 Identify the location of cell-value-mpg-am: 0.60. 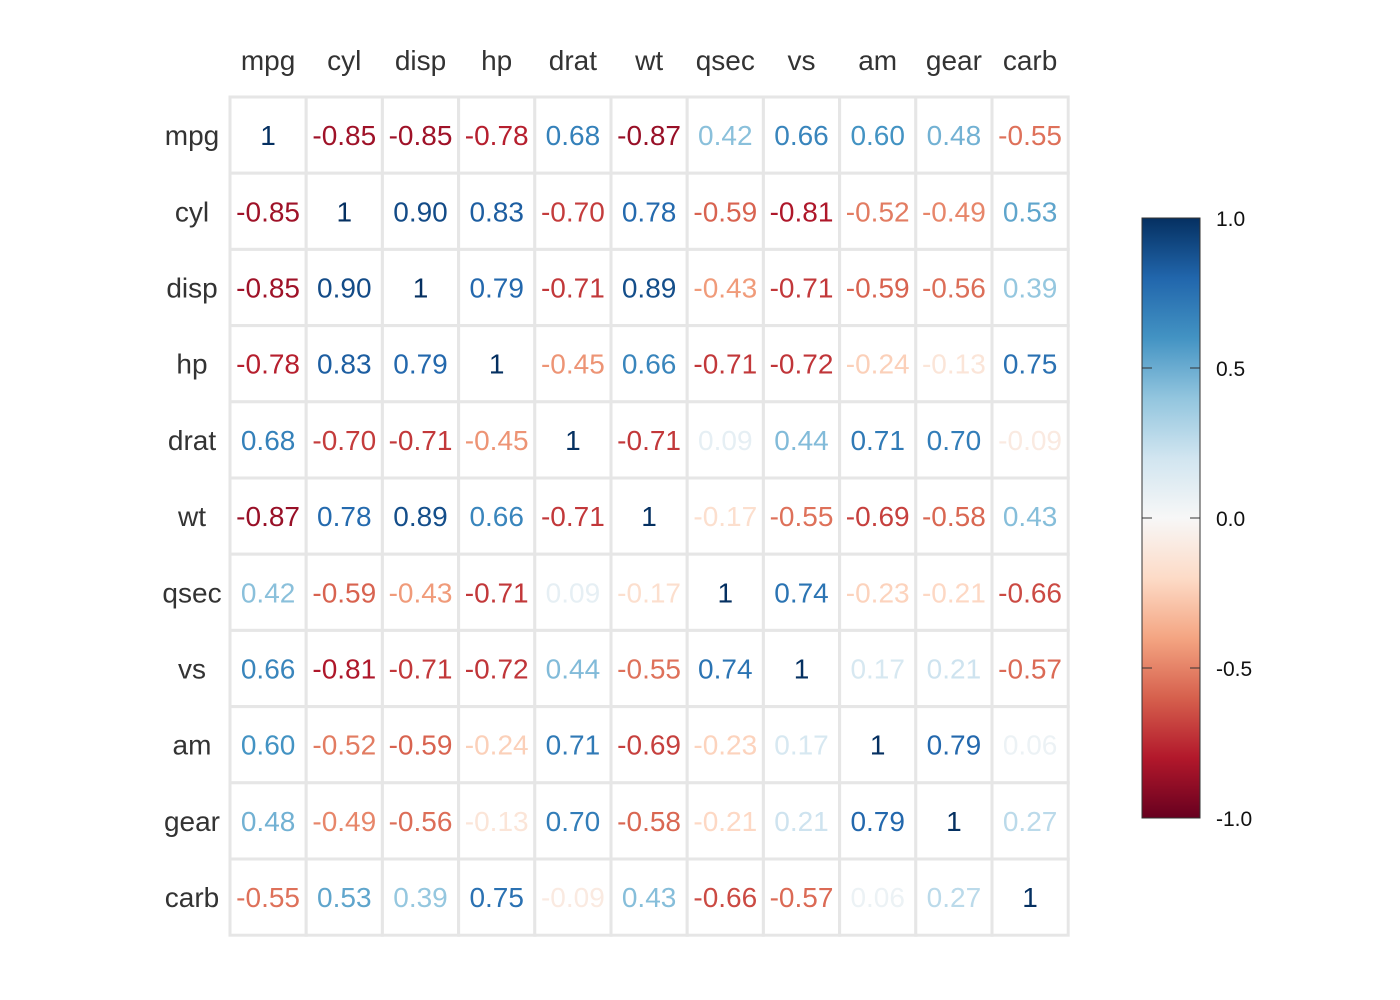
(877, 135).